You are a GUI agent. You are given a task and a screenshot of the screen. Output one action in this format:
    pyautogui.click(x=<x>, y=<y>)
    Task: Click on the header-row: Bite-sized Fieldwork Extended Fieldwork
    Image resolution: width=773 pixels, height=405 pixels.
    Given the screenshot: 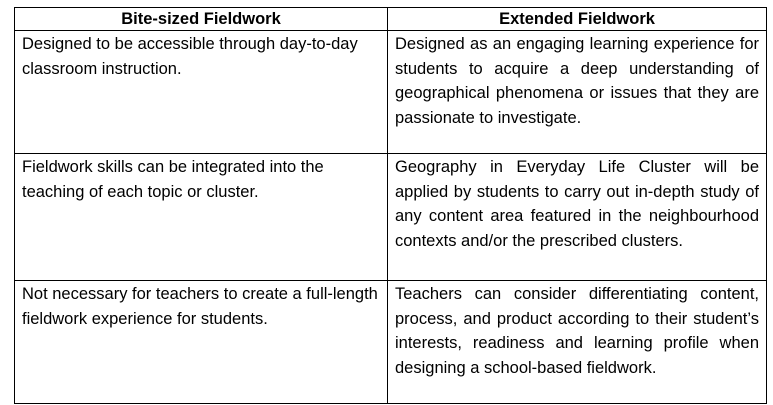 What is the action you would take?
    pyautogui.click(x=390, y=19)
    